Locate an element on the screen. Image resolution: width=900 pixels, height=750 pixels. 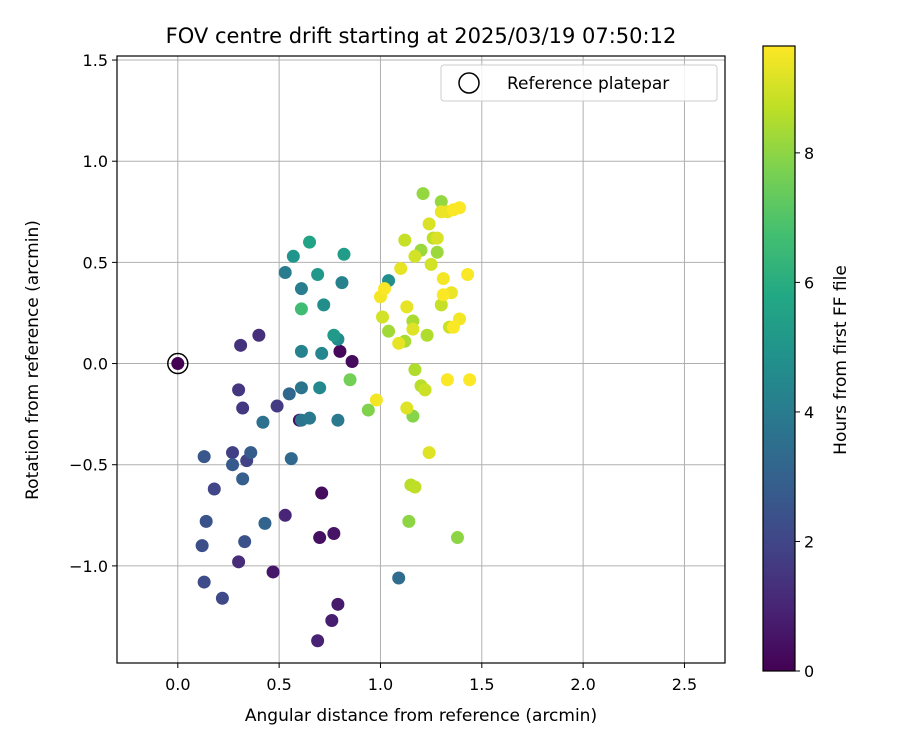
y-tick-label: 1.5 is located at coordinates (95, 60).